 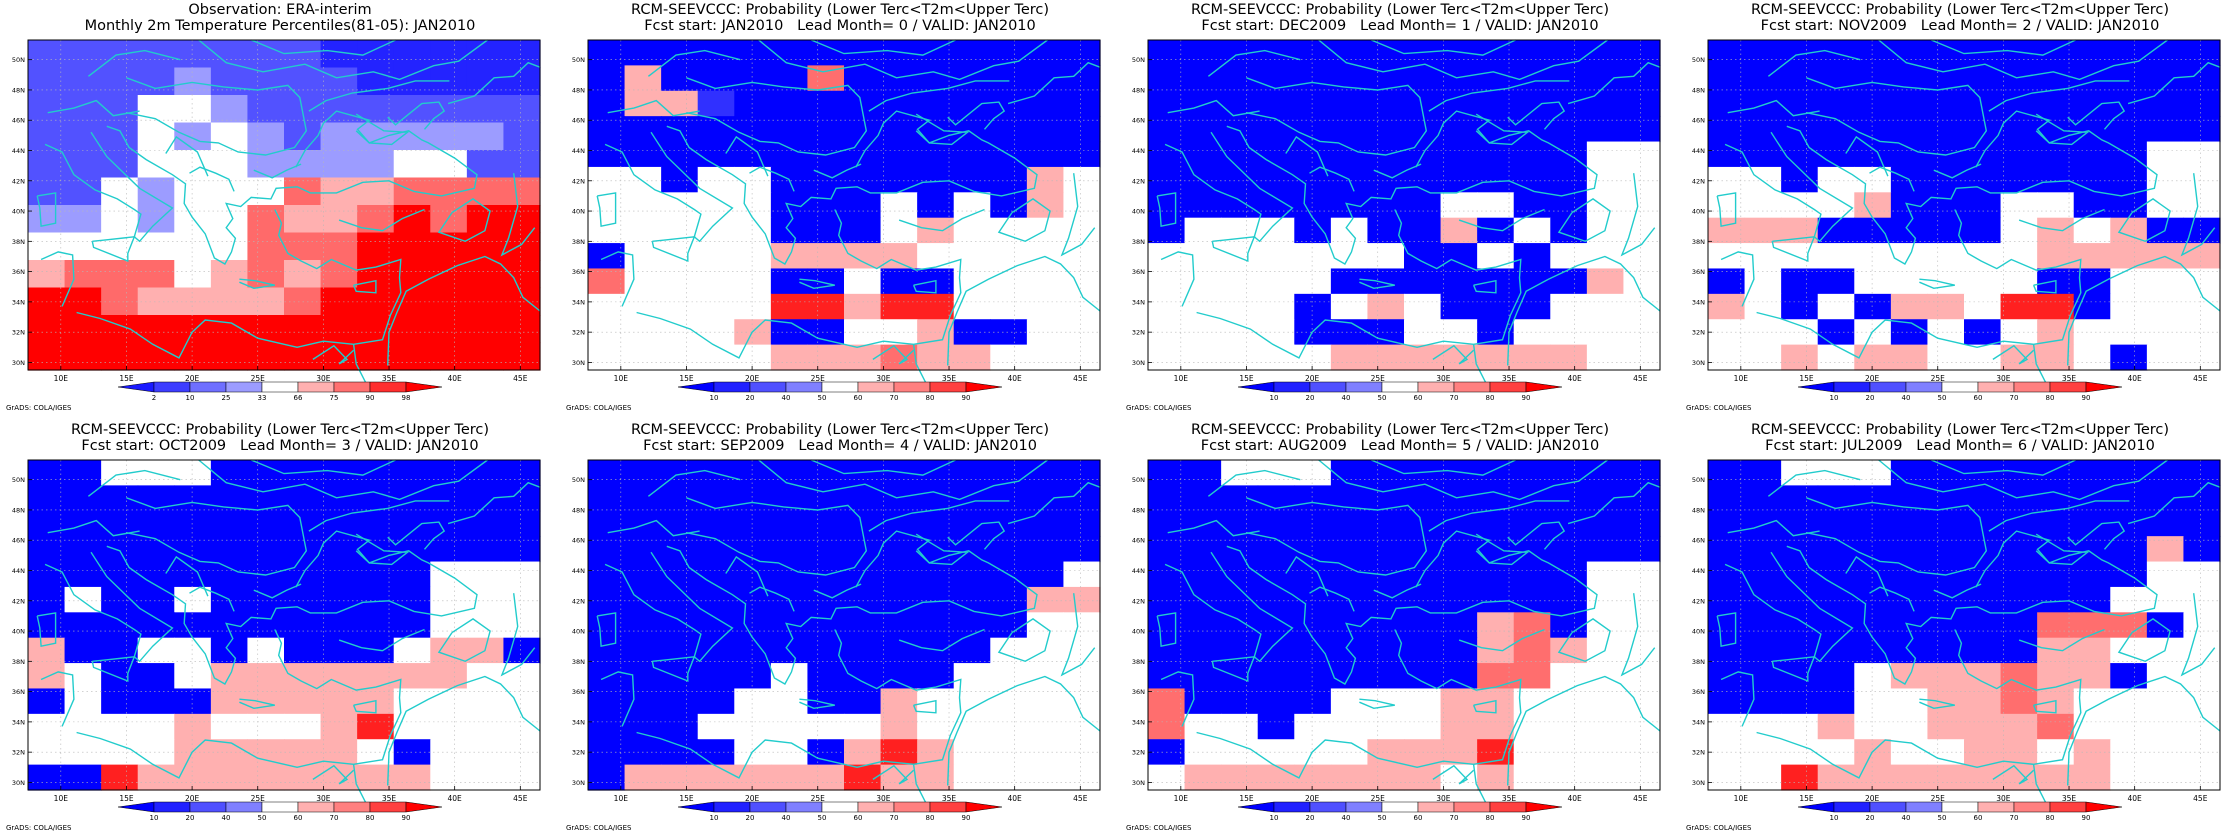 I want to click on legend-label: 70, so click(x=894, y=398).